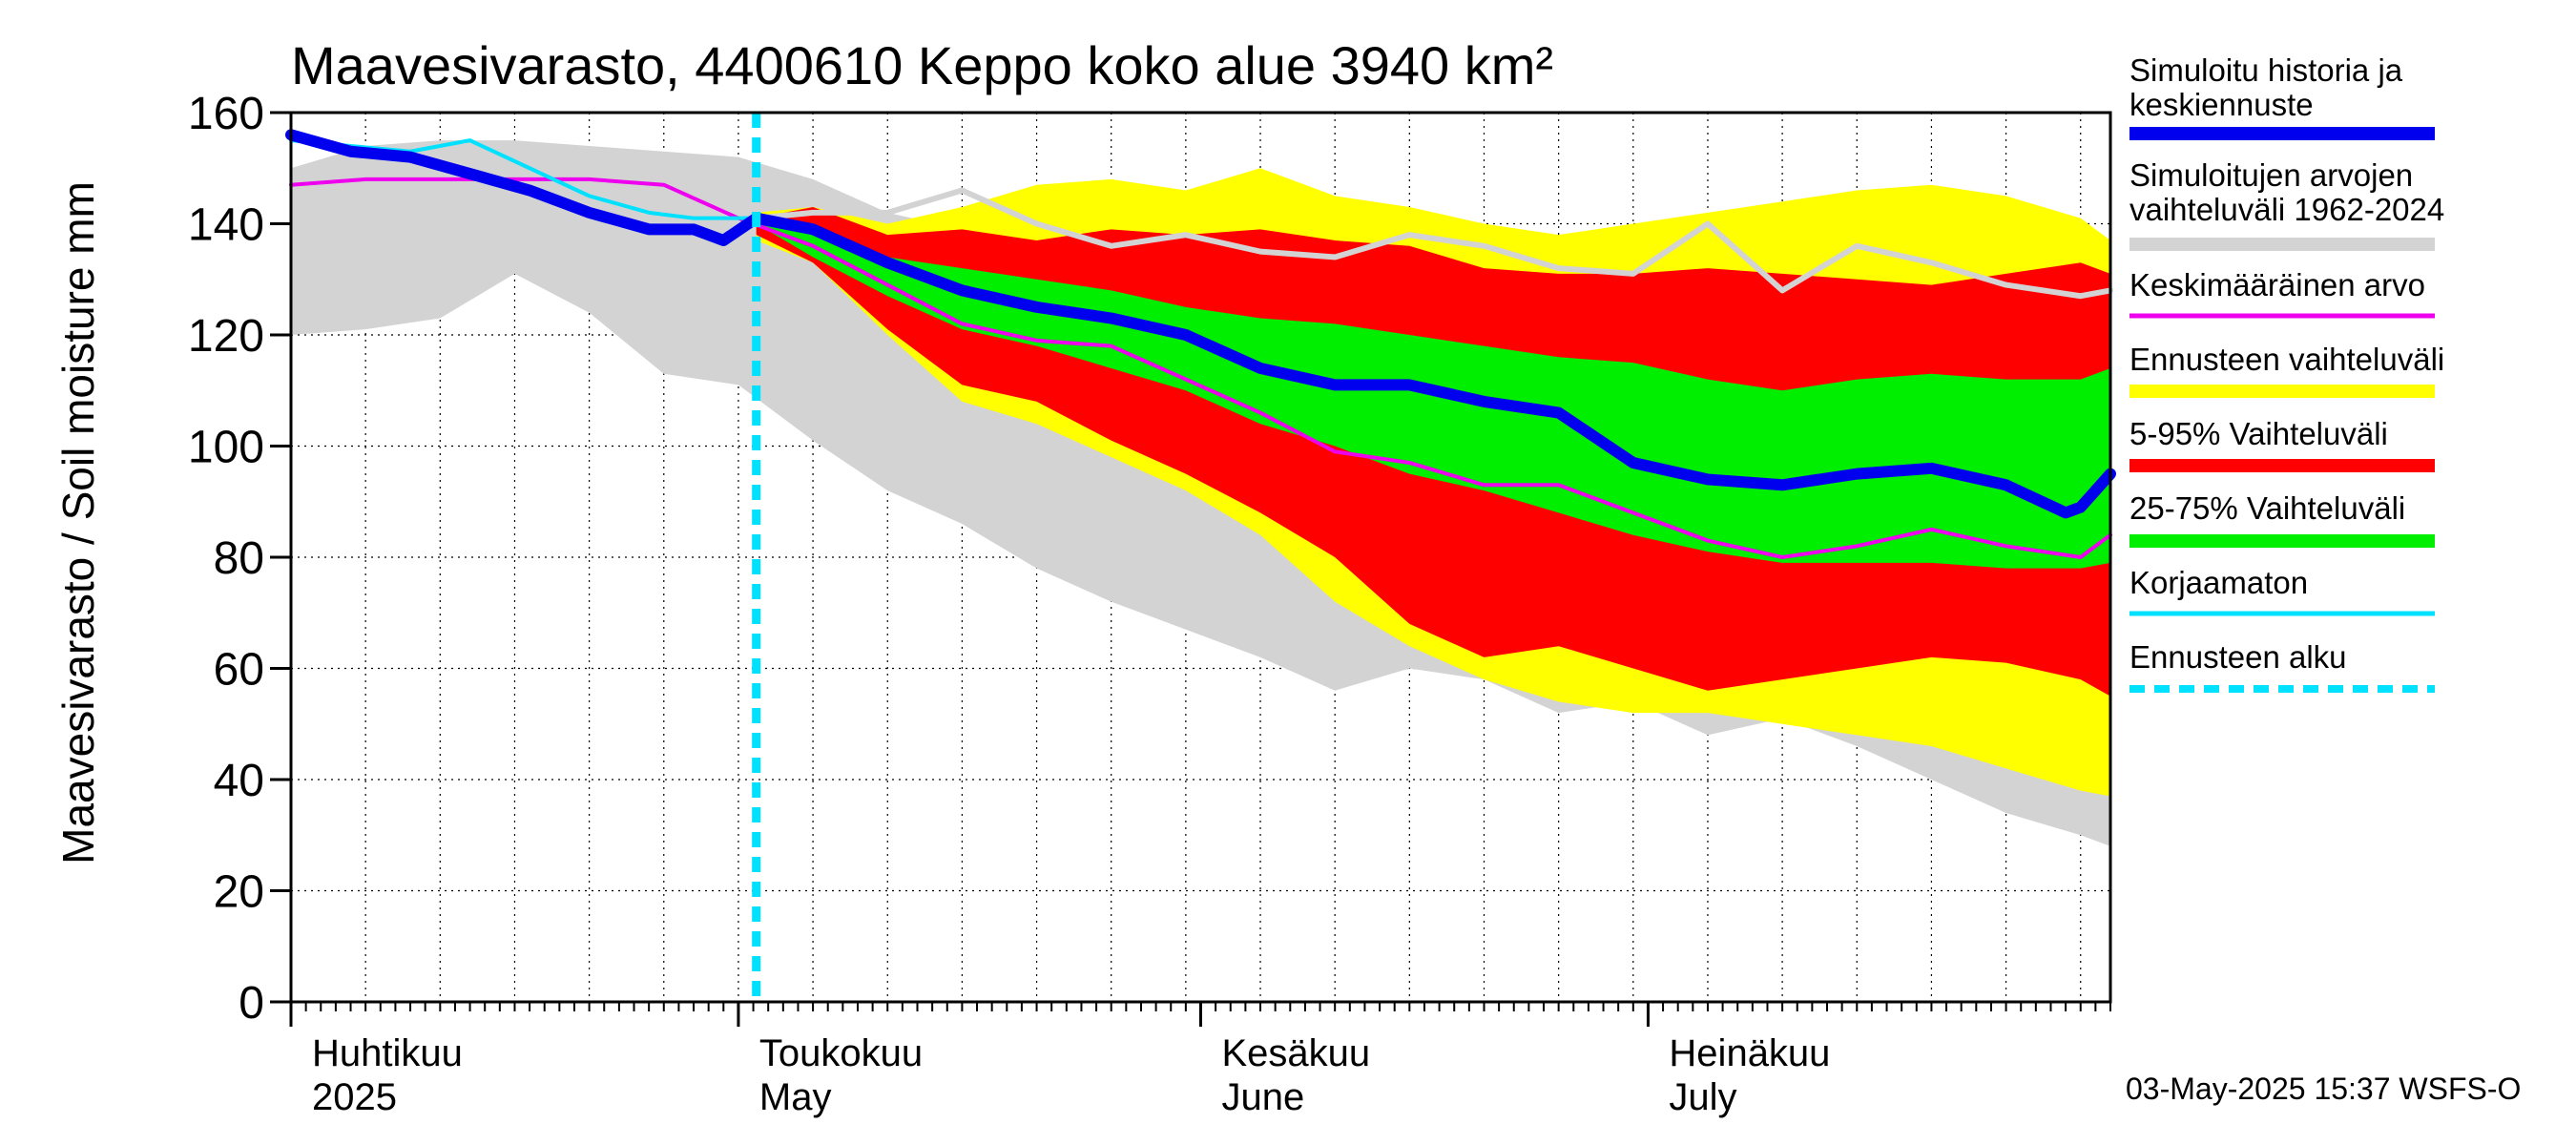 The height and width of the screenshot is (1145, 2576). Describe the element at coordinates (2266, 87) in the screenshot. I see `legend-label: Simuloitu historia ja keskiennuste` at that location.